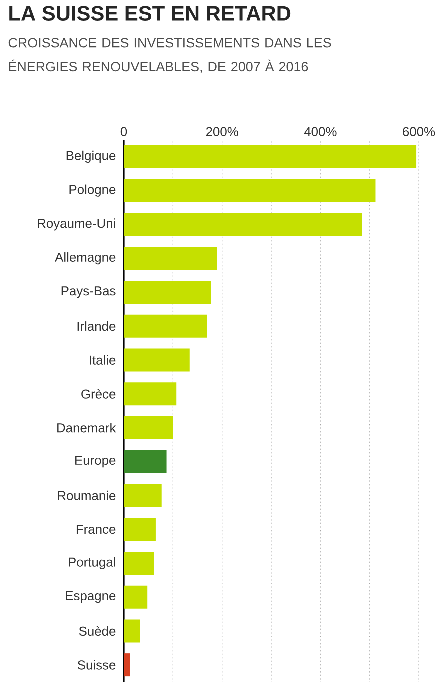 This screenshot has width=448, height=686. I want to click on y-tick-label: Royaume-Uni, so click(77, 224).